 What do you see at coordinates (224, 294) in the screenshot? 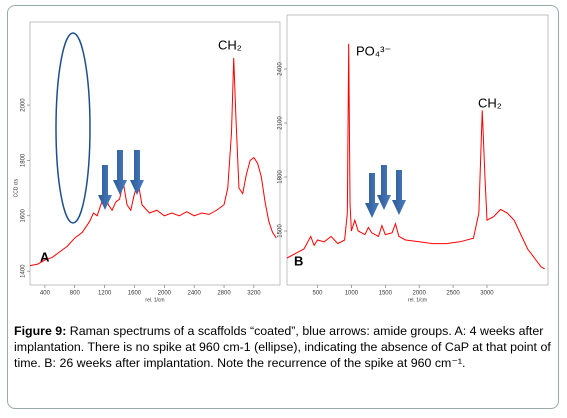
I see `x-tick-label: 2800` at bounding box center [224, 294].